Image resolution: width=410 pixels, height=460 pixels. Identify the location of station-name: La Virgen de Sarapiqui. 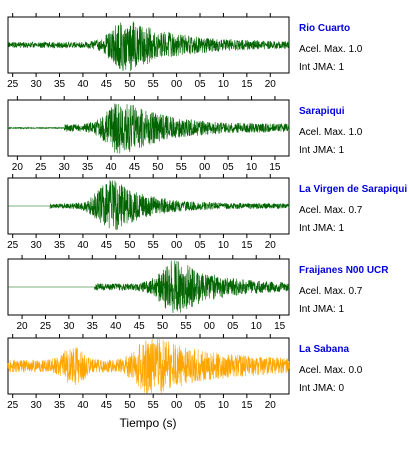
(353, 189).